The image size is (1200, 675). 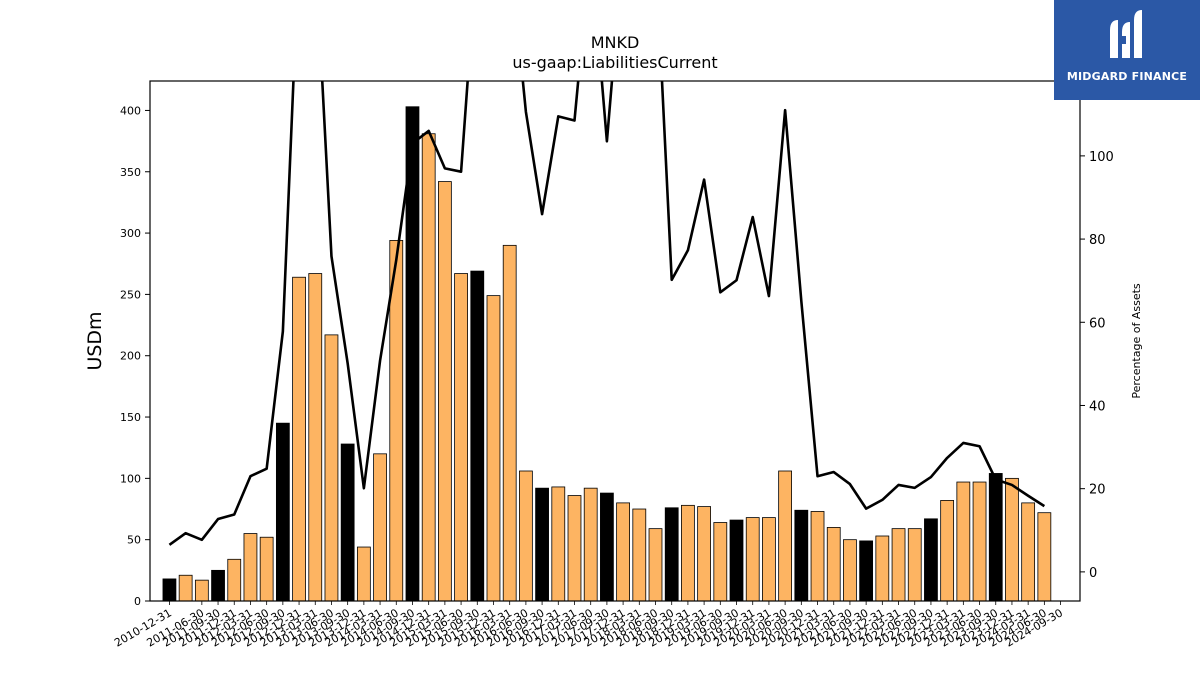 What do you see at coordinates (130, 233) in the screenshot?
I see `y-tick-label: 300` at bounding box center [130, 233].